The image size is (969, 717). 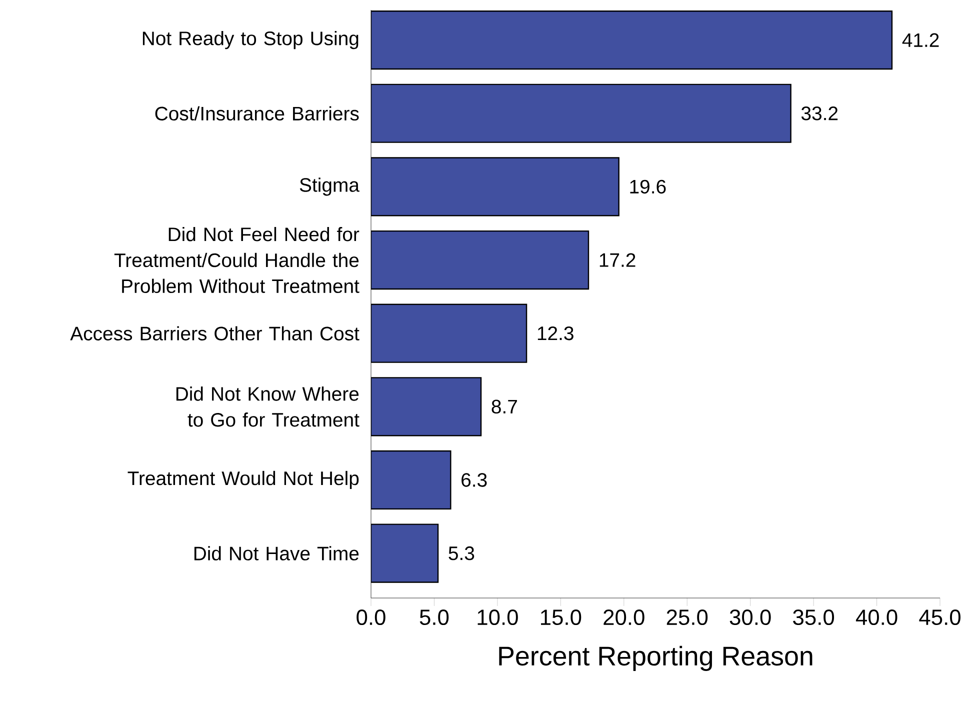 What do you see at coordinates (648, 187) in the screenshot?
I see `data-label: 19.6` at bounding box center [648, 187].